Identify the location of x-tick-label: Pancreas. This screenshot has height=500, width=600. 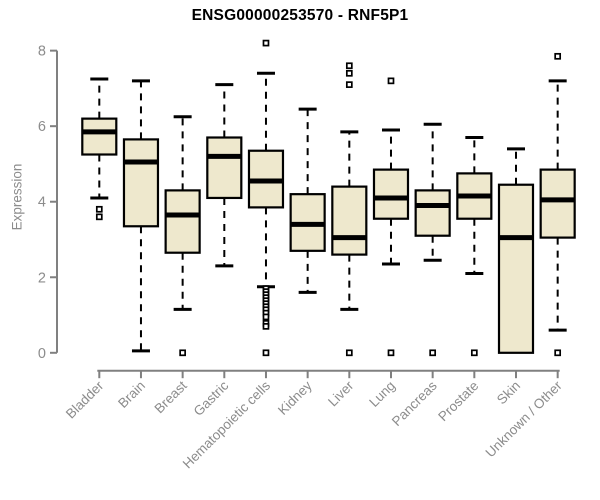
(414, 403).